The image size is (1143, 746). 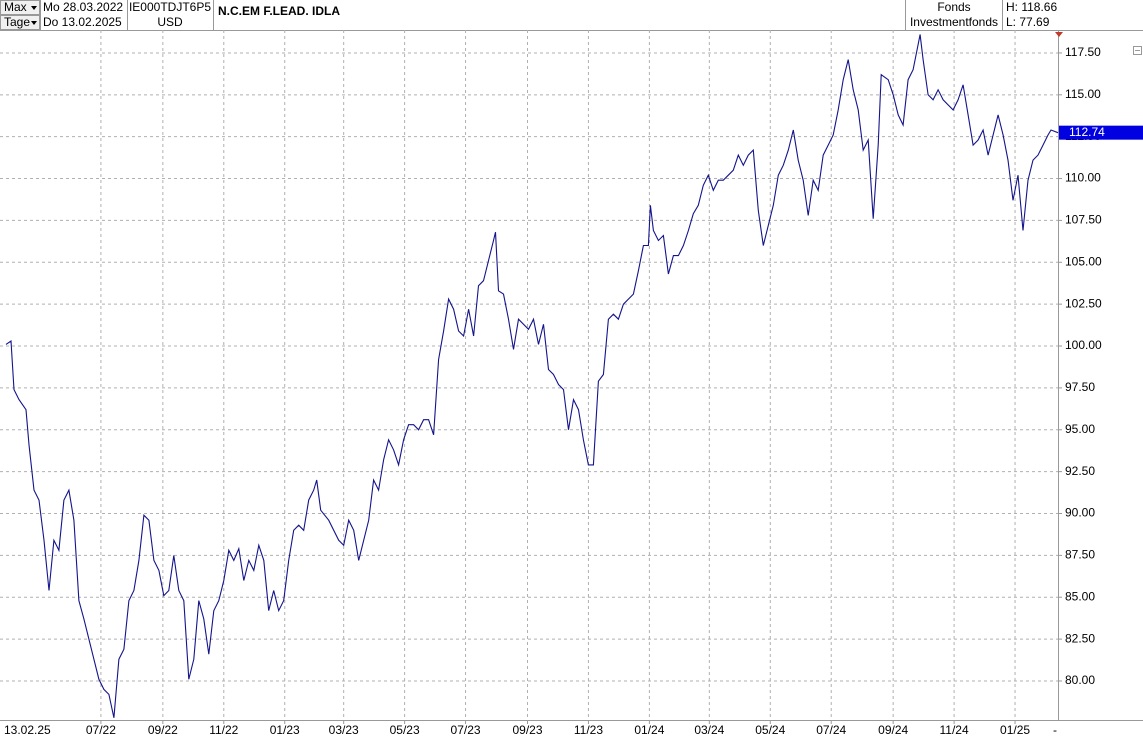 I want to click on y-tick-label: 82.50, so click(x=1080, y=638).